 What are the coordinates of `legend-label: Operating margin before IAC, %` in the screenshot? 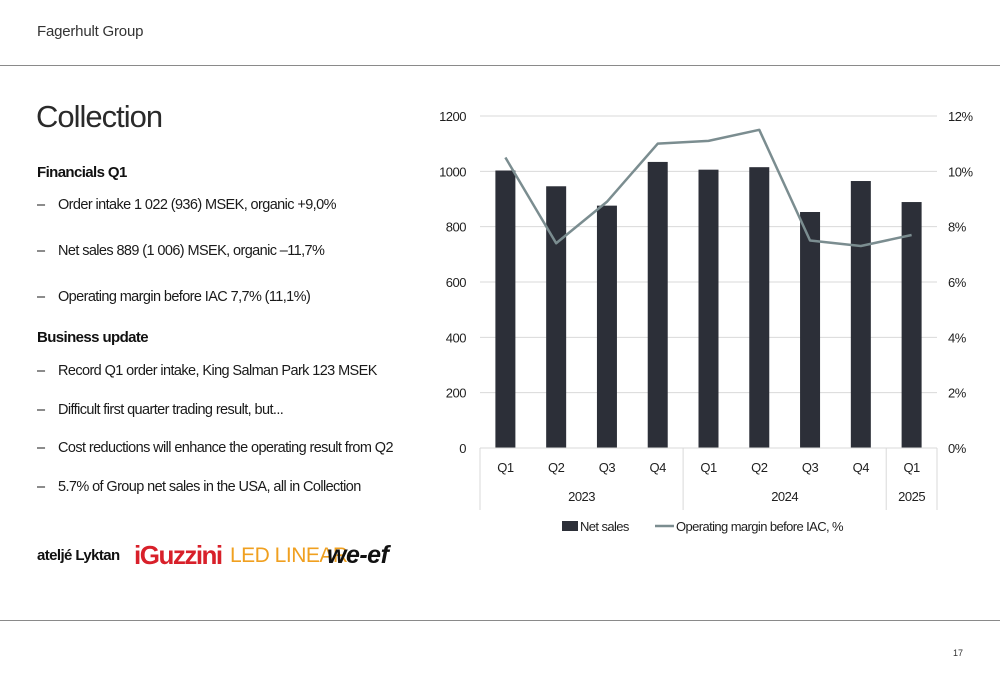 It's located at (760, 526).